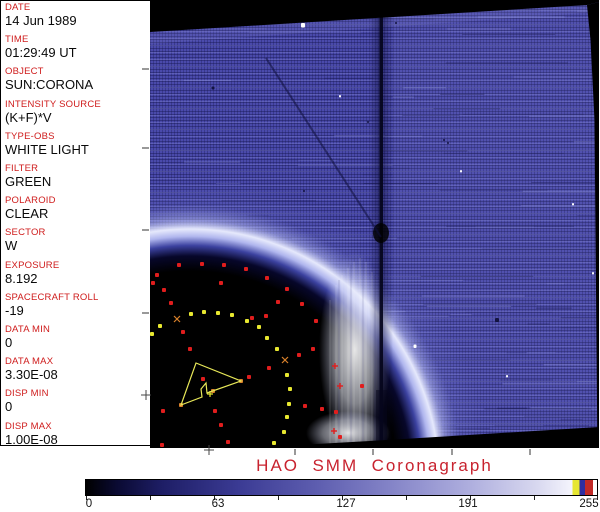 The height and width of the screenshot is (512, 600). Describe the element at coordinates (47, 149) in the screenshot. I see `field-value: WHITE LIGHT` at that location.